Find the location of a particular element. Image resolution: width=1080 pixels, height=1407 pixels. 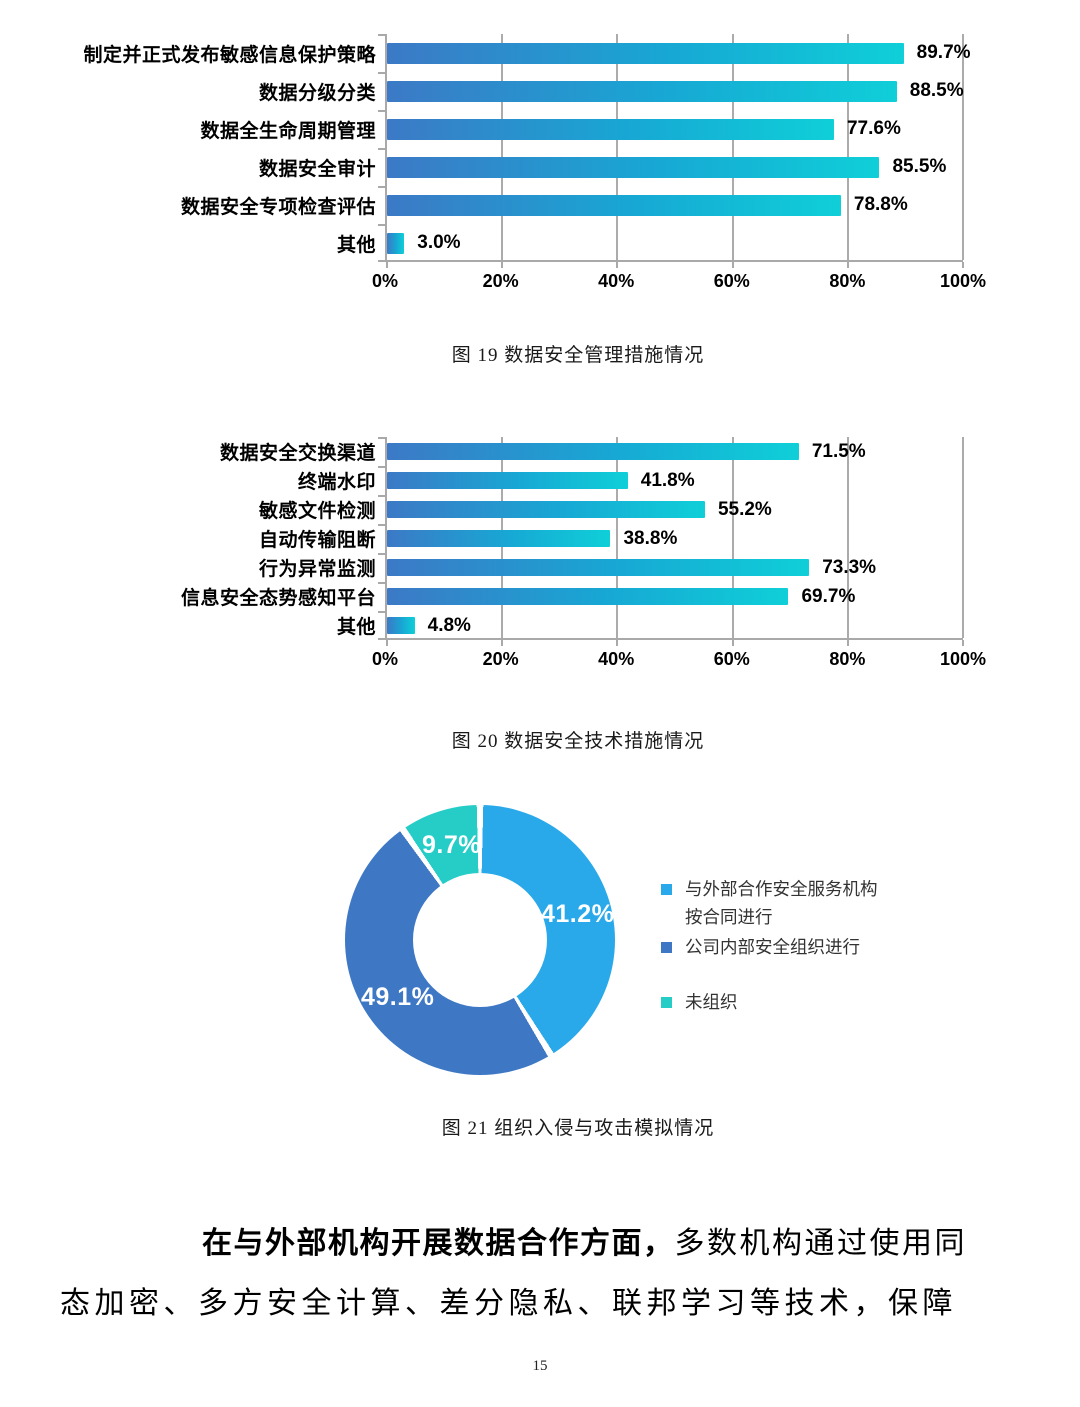

legend-label: 未组织 is located at coordinates (711, 1002).